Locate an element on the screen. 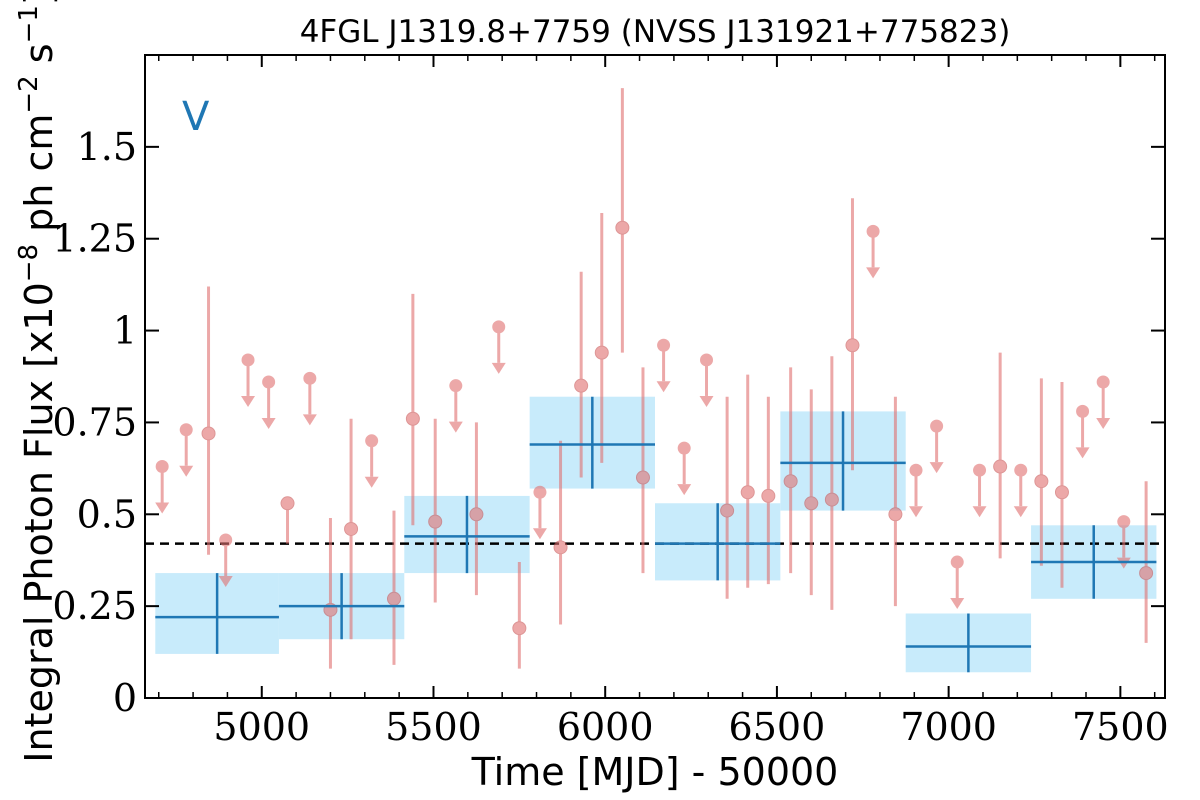 The image size is (1200, 800). y-tick-label: 0.5 is located at coordinates (107, 514).